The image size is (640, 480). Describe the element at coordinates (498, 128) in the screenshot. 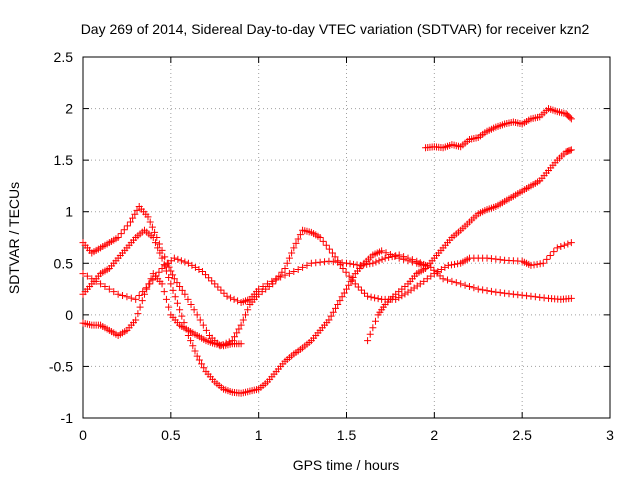

I see `series-track-f` at that location.